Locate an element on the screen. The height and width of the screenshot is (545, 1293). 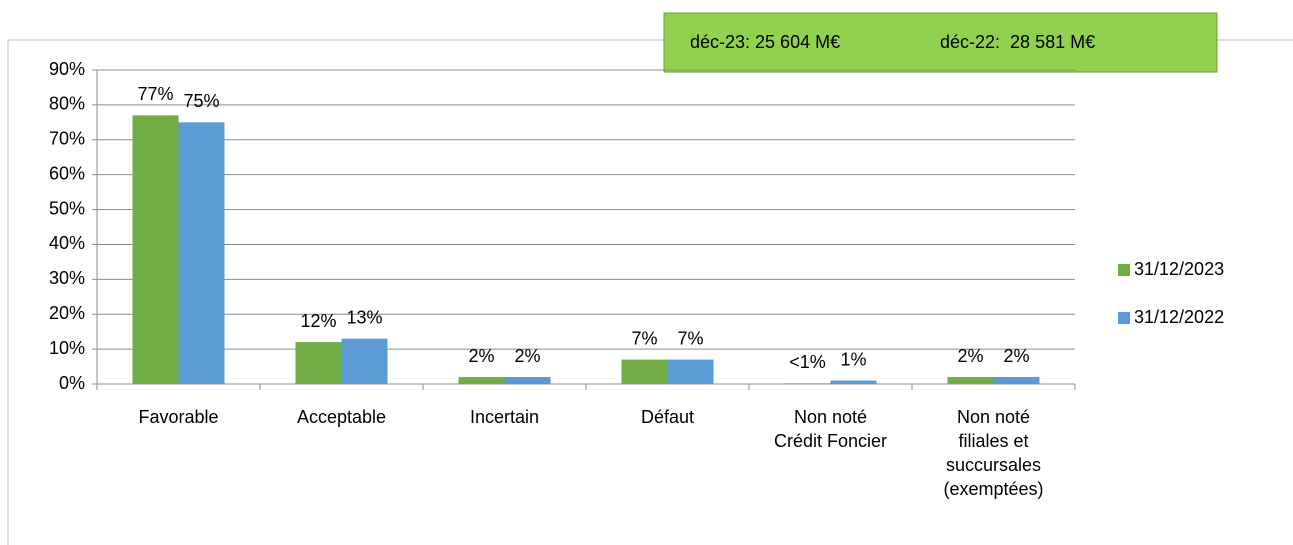
y-tick-label: 40% is located at coordinates (67, 243).